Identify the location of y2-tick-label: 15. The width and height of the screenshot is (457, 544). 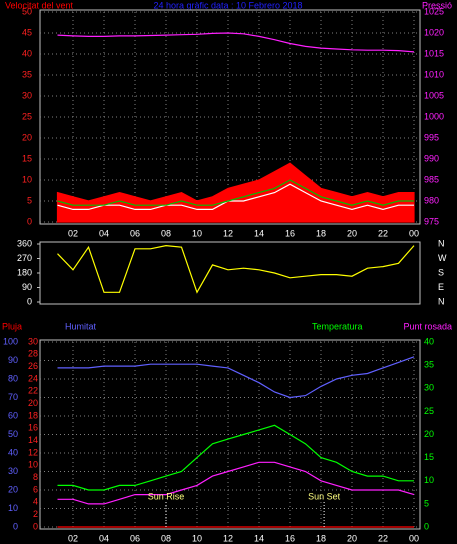
(429, 457).